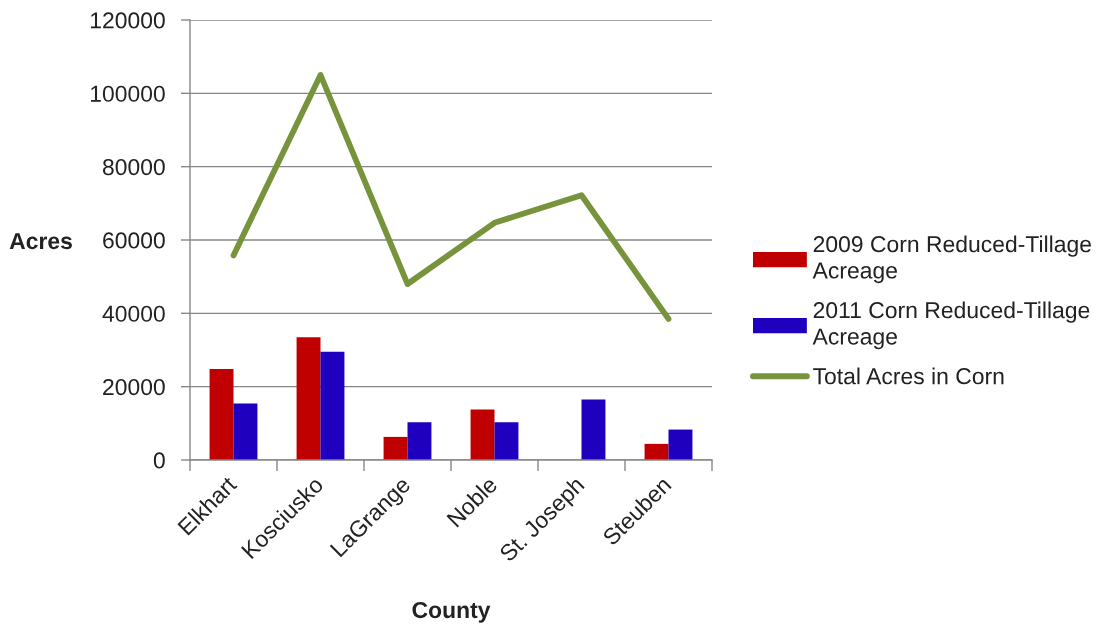 The image size is (1100, 632). I want to click on legend-label: 2011 Corn Reduced-Tillage Acreage, so click(951, 325).